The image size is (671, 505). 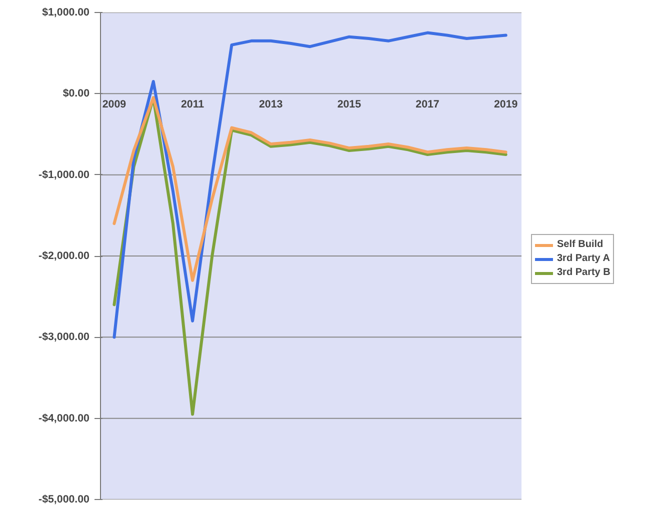 I want to click on x-tick-label: 2009, so click(x=114, y=104).